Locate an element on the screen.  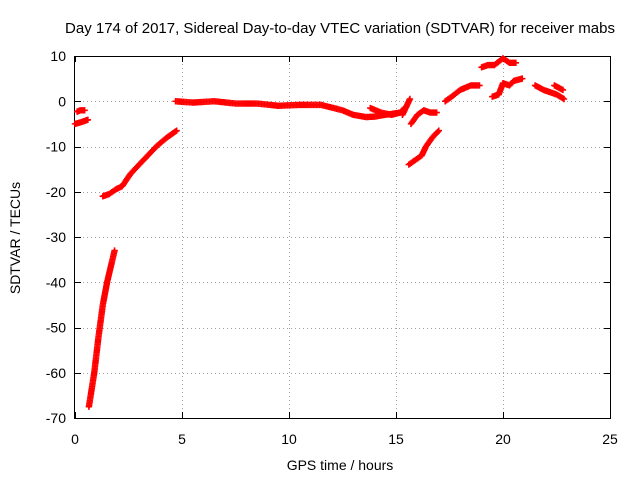
series-seg-d is located at coordinates (139, 163).